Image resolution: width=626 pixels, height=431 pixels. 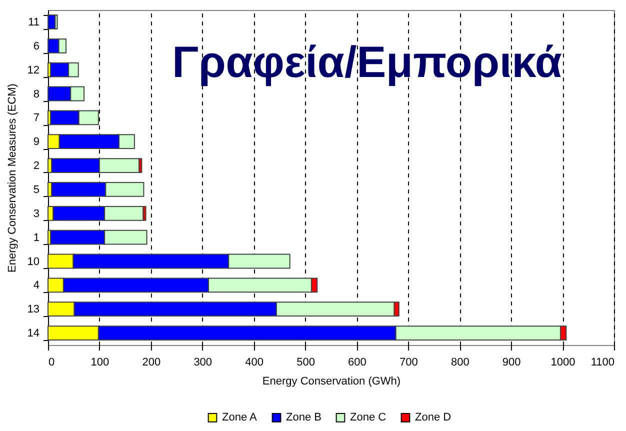 What do you see at coordinates (460, 362) in the screenshot?
I see `x-tick-label: 800` at bounding box center [460, 362].